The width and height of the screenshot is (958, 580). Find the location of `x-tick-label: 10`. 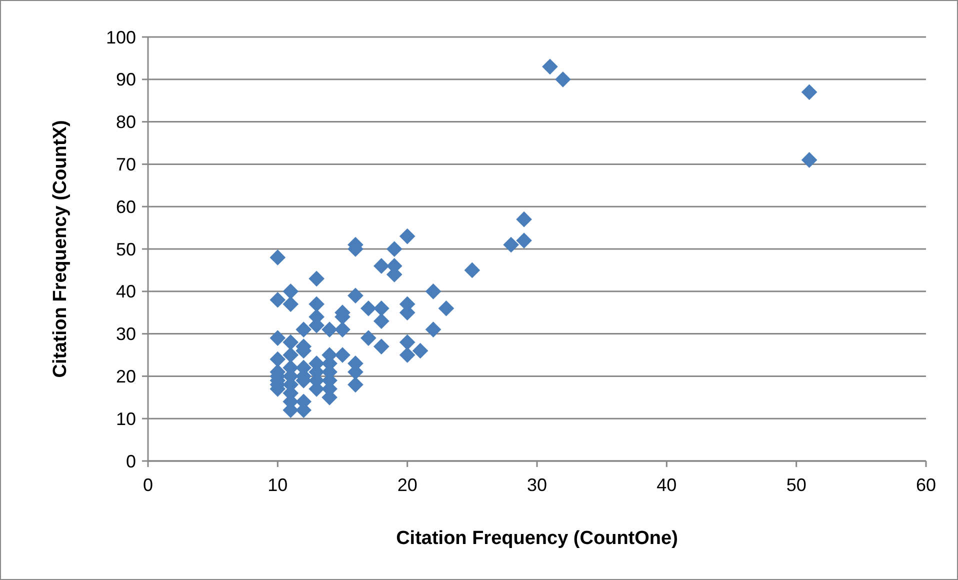

x-tick-label: 10 is located at coordinates (278, 485).